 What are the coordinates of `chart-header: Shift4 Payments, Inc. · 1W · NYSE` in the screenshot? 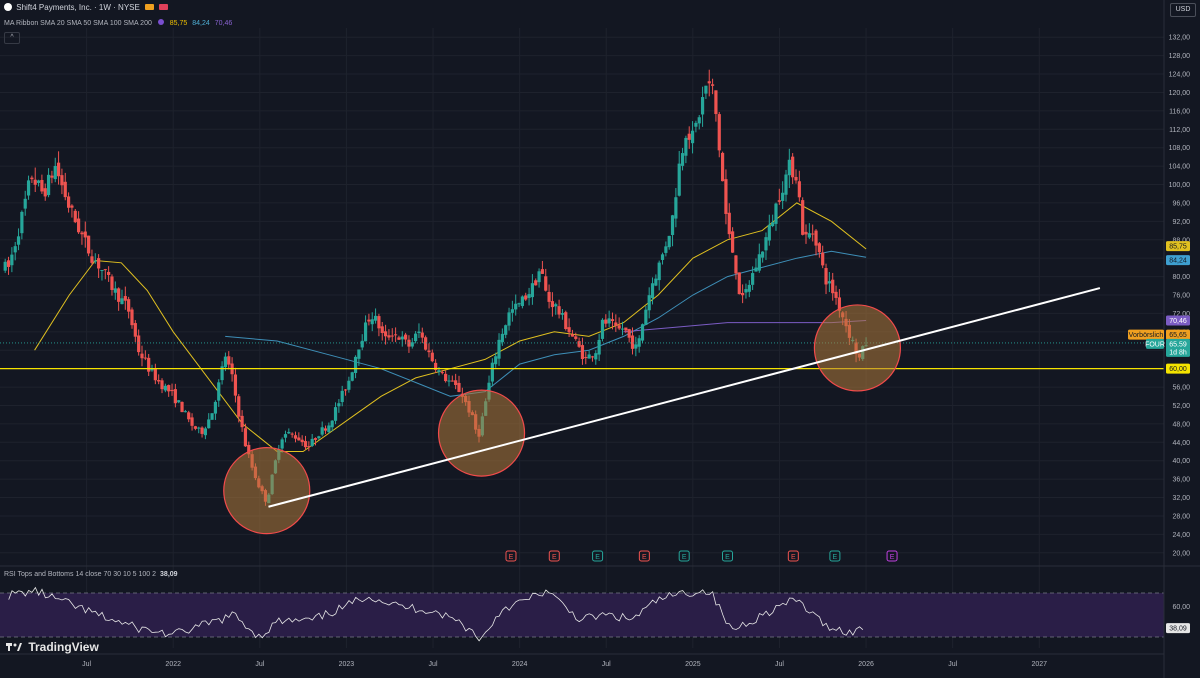 It's located at (86, 7).